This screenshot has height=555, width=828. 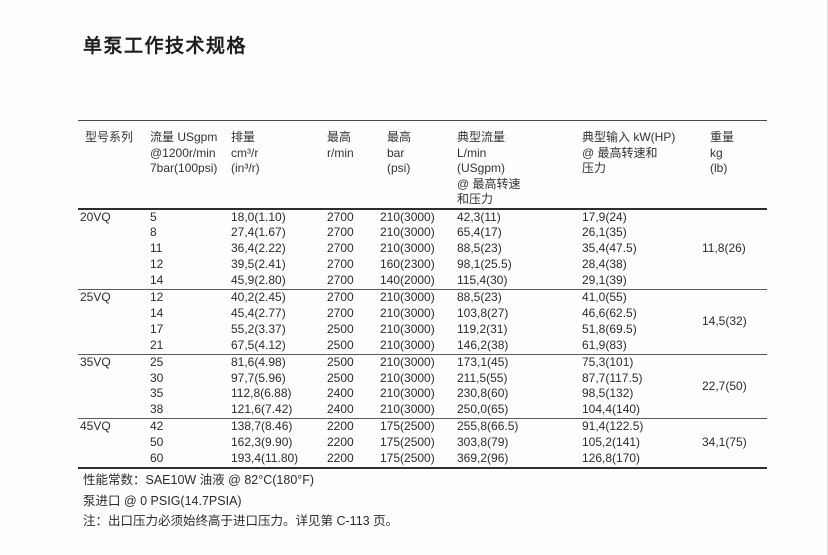 I want to click on cell-flow: 38, so click(x=157, y=409).